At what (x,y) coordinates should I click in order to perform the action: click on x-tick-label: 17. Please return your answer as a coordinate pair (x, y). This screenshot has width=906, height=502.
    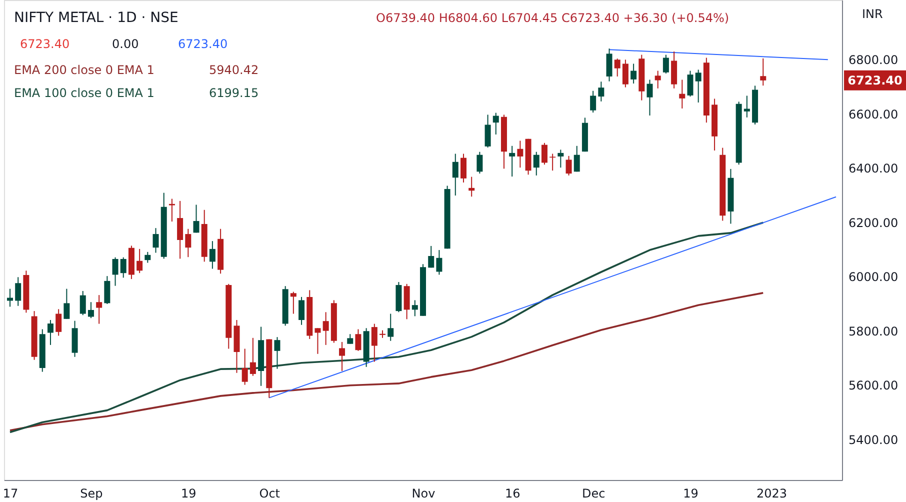
    Looking at the image, I should click on (10, 493).